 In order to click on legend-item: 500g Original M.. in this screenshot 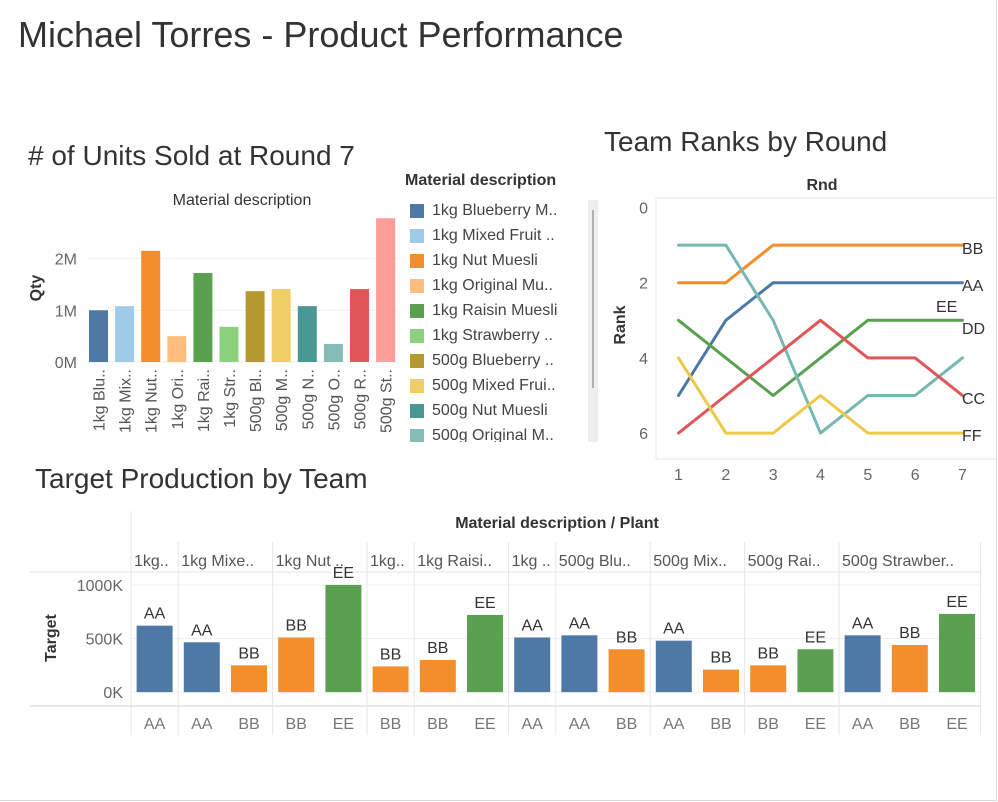, I will do `click(501, 432)`.